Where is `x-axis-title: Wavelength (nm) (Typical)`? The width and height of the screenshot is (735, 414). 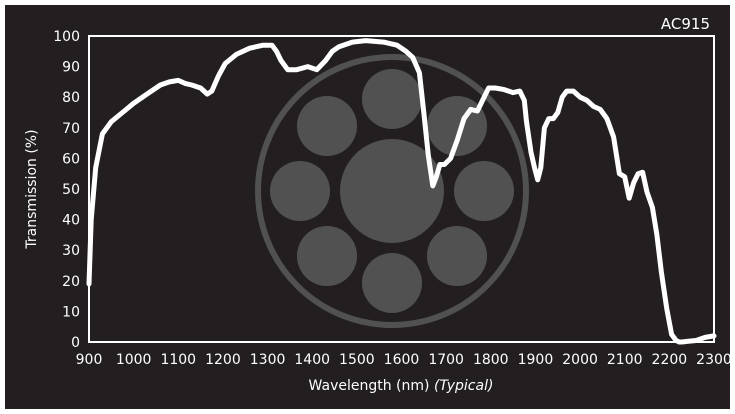
x-axis-title: Wavelength (nm) (Typical) is located at coordinates (401, 386).